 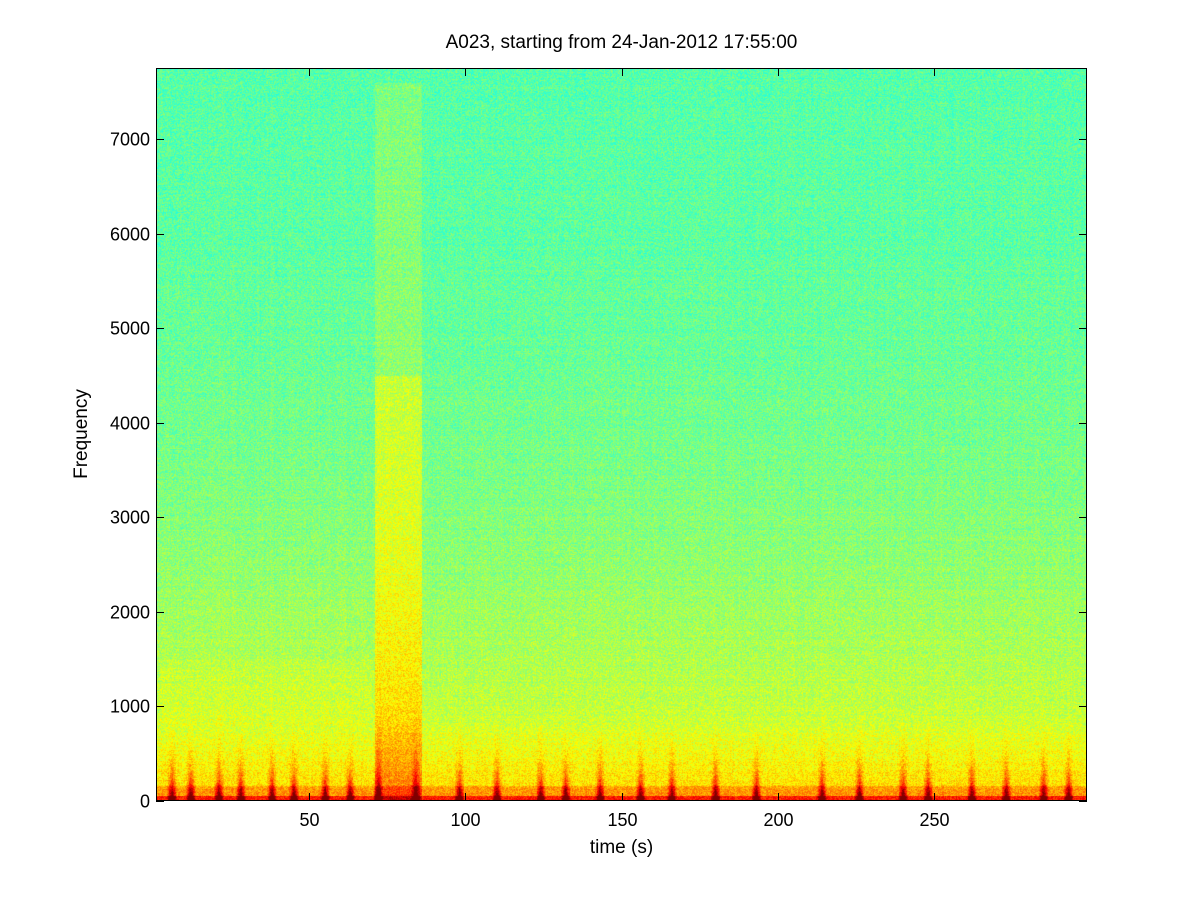 I want to click on x-axis-label: time (s), so click(x=621, y=847).